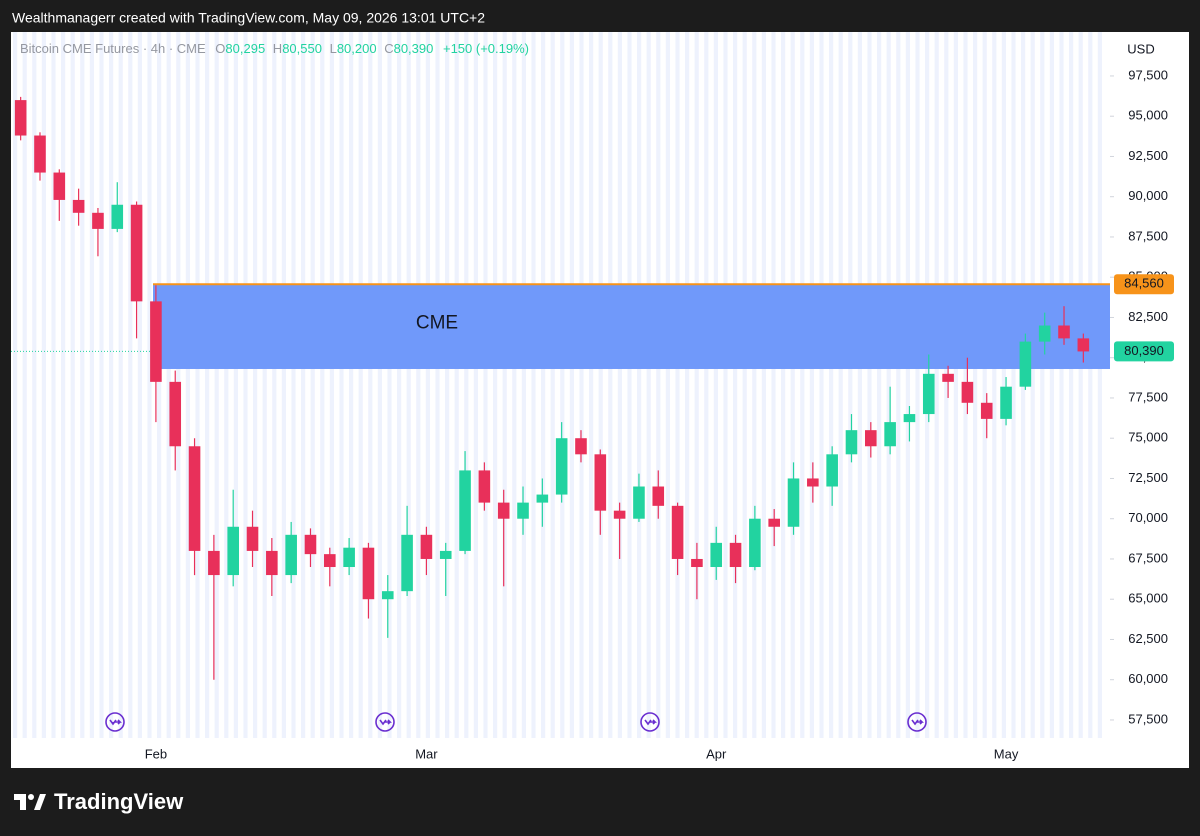 This screenshot has width=1200, height=836. I want to click on legend-value: 80,390, so click(414, 48).